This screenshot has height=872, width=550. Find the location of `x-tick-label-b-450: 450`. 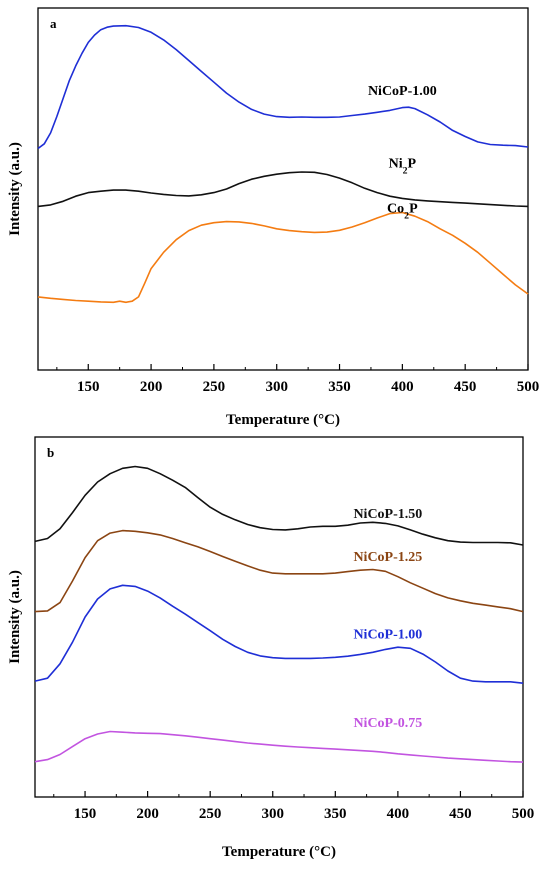

x-tick-label-b-450: 450 is located at coordinates (460, 814).